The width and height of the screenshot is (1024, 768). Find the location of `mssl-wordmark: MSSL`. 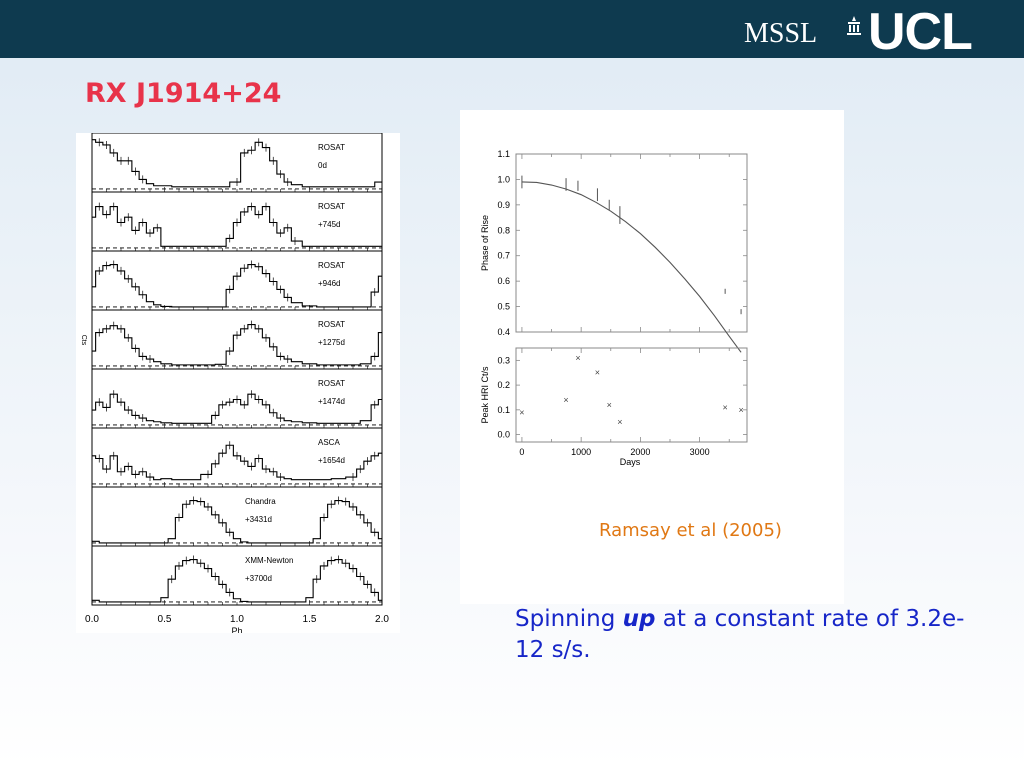

mssl-wordmark: MSSL is located at coordinates (781, 33).